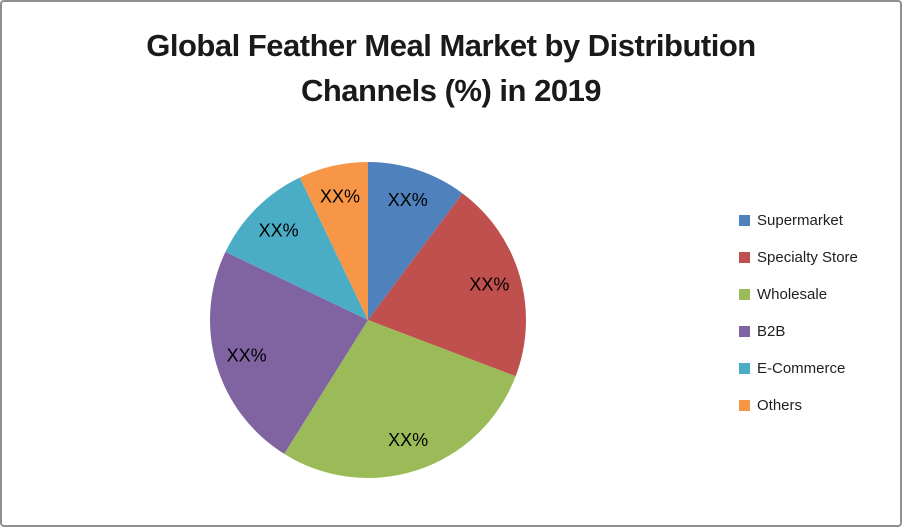  Describe the element at coordinates (744, 294) in the screenshot. I see `legend-swatch-wholesale` at that location.